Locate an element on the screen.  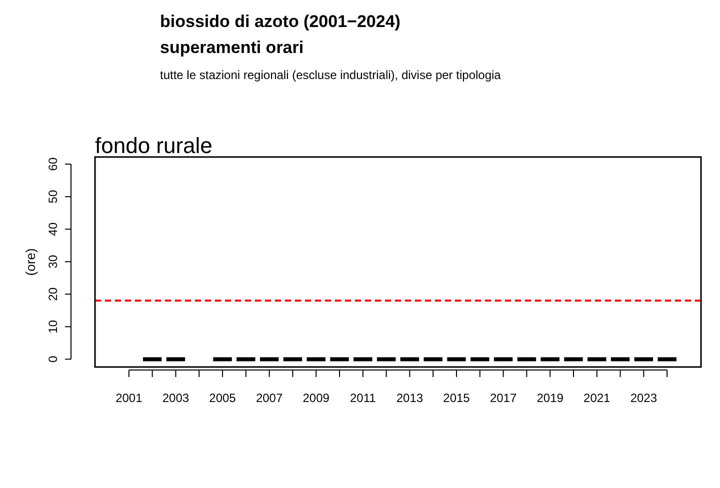
annotation: fondo rurale is located at coordinates (153, 145).